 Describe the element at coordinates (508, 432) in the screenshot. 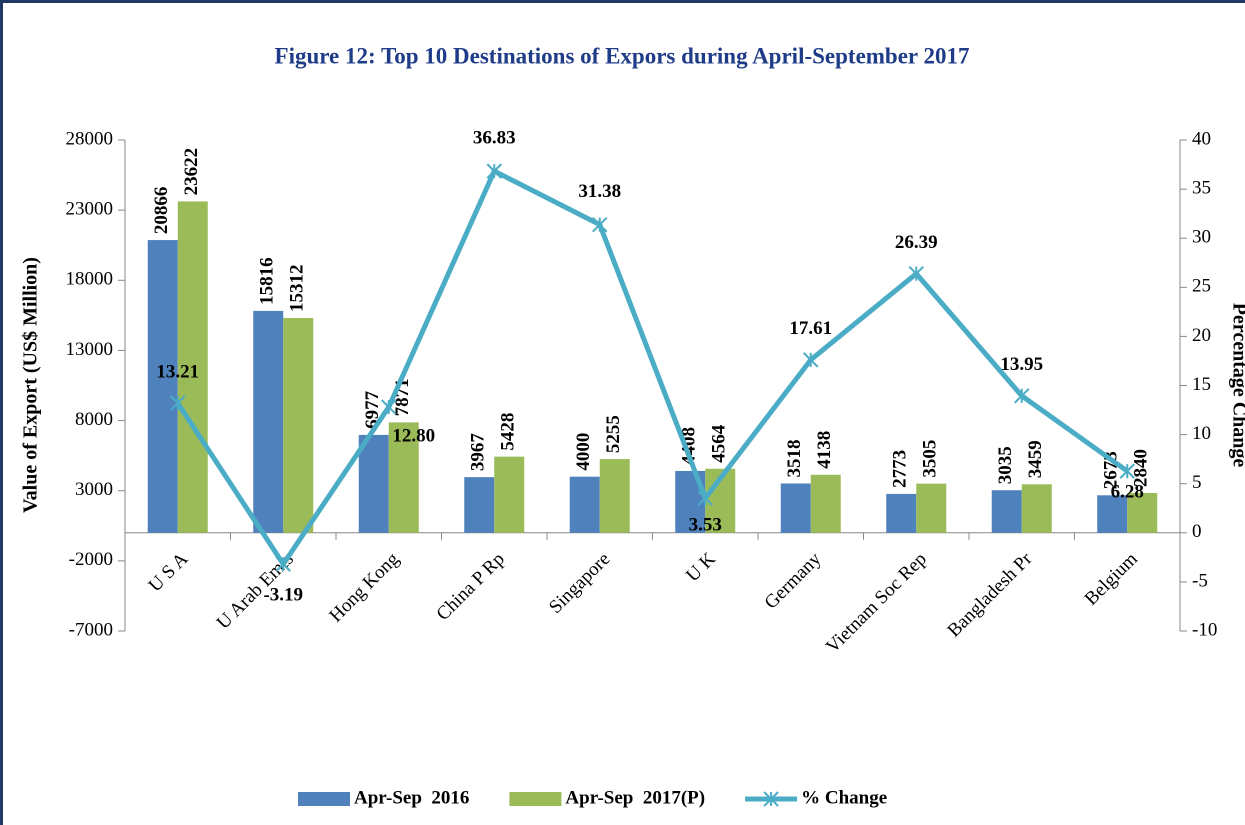

I see `bar-value-label: 5428` at that location.